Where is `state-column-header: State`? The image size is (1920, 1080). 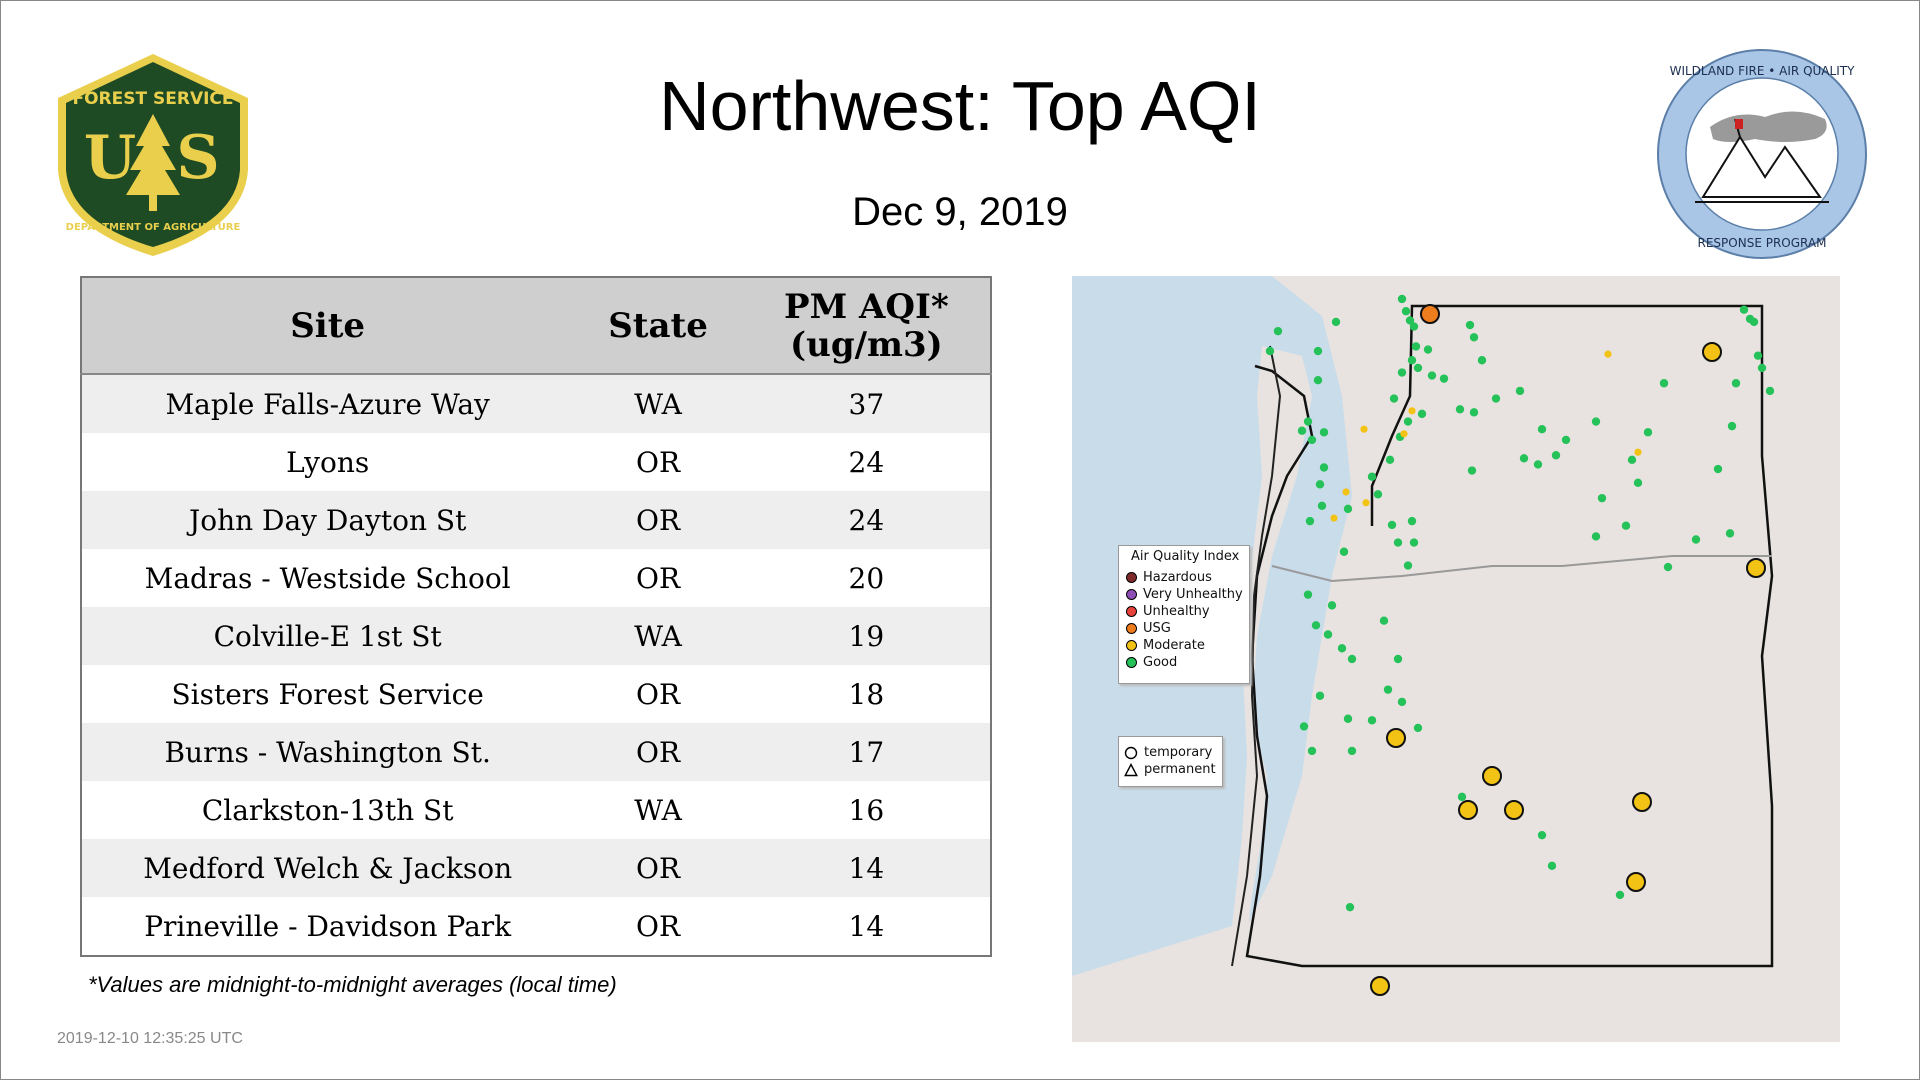
state-column-header: State is located at coordinates (658, 326).